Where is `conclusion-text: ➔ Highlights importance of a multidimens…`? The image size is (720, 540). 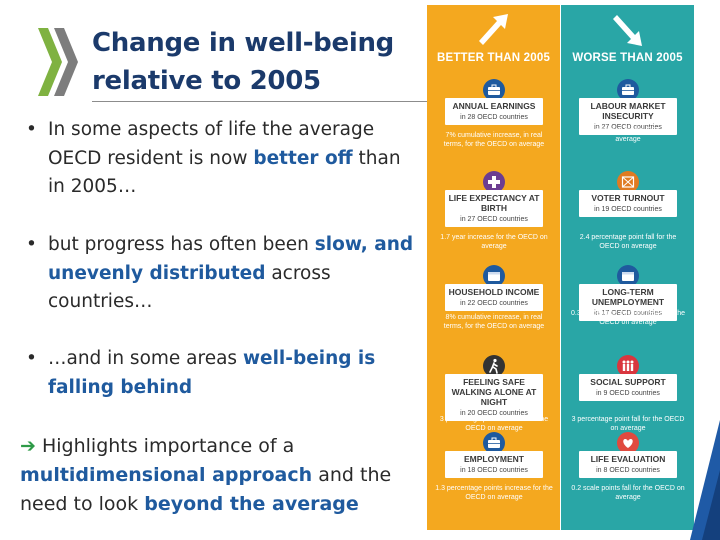 conclusion-text: ➔ Highlights importance of a multidimens… is located at coordinates (217, 475).